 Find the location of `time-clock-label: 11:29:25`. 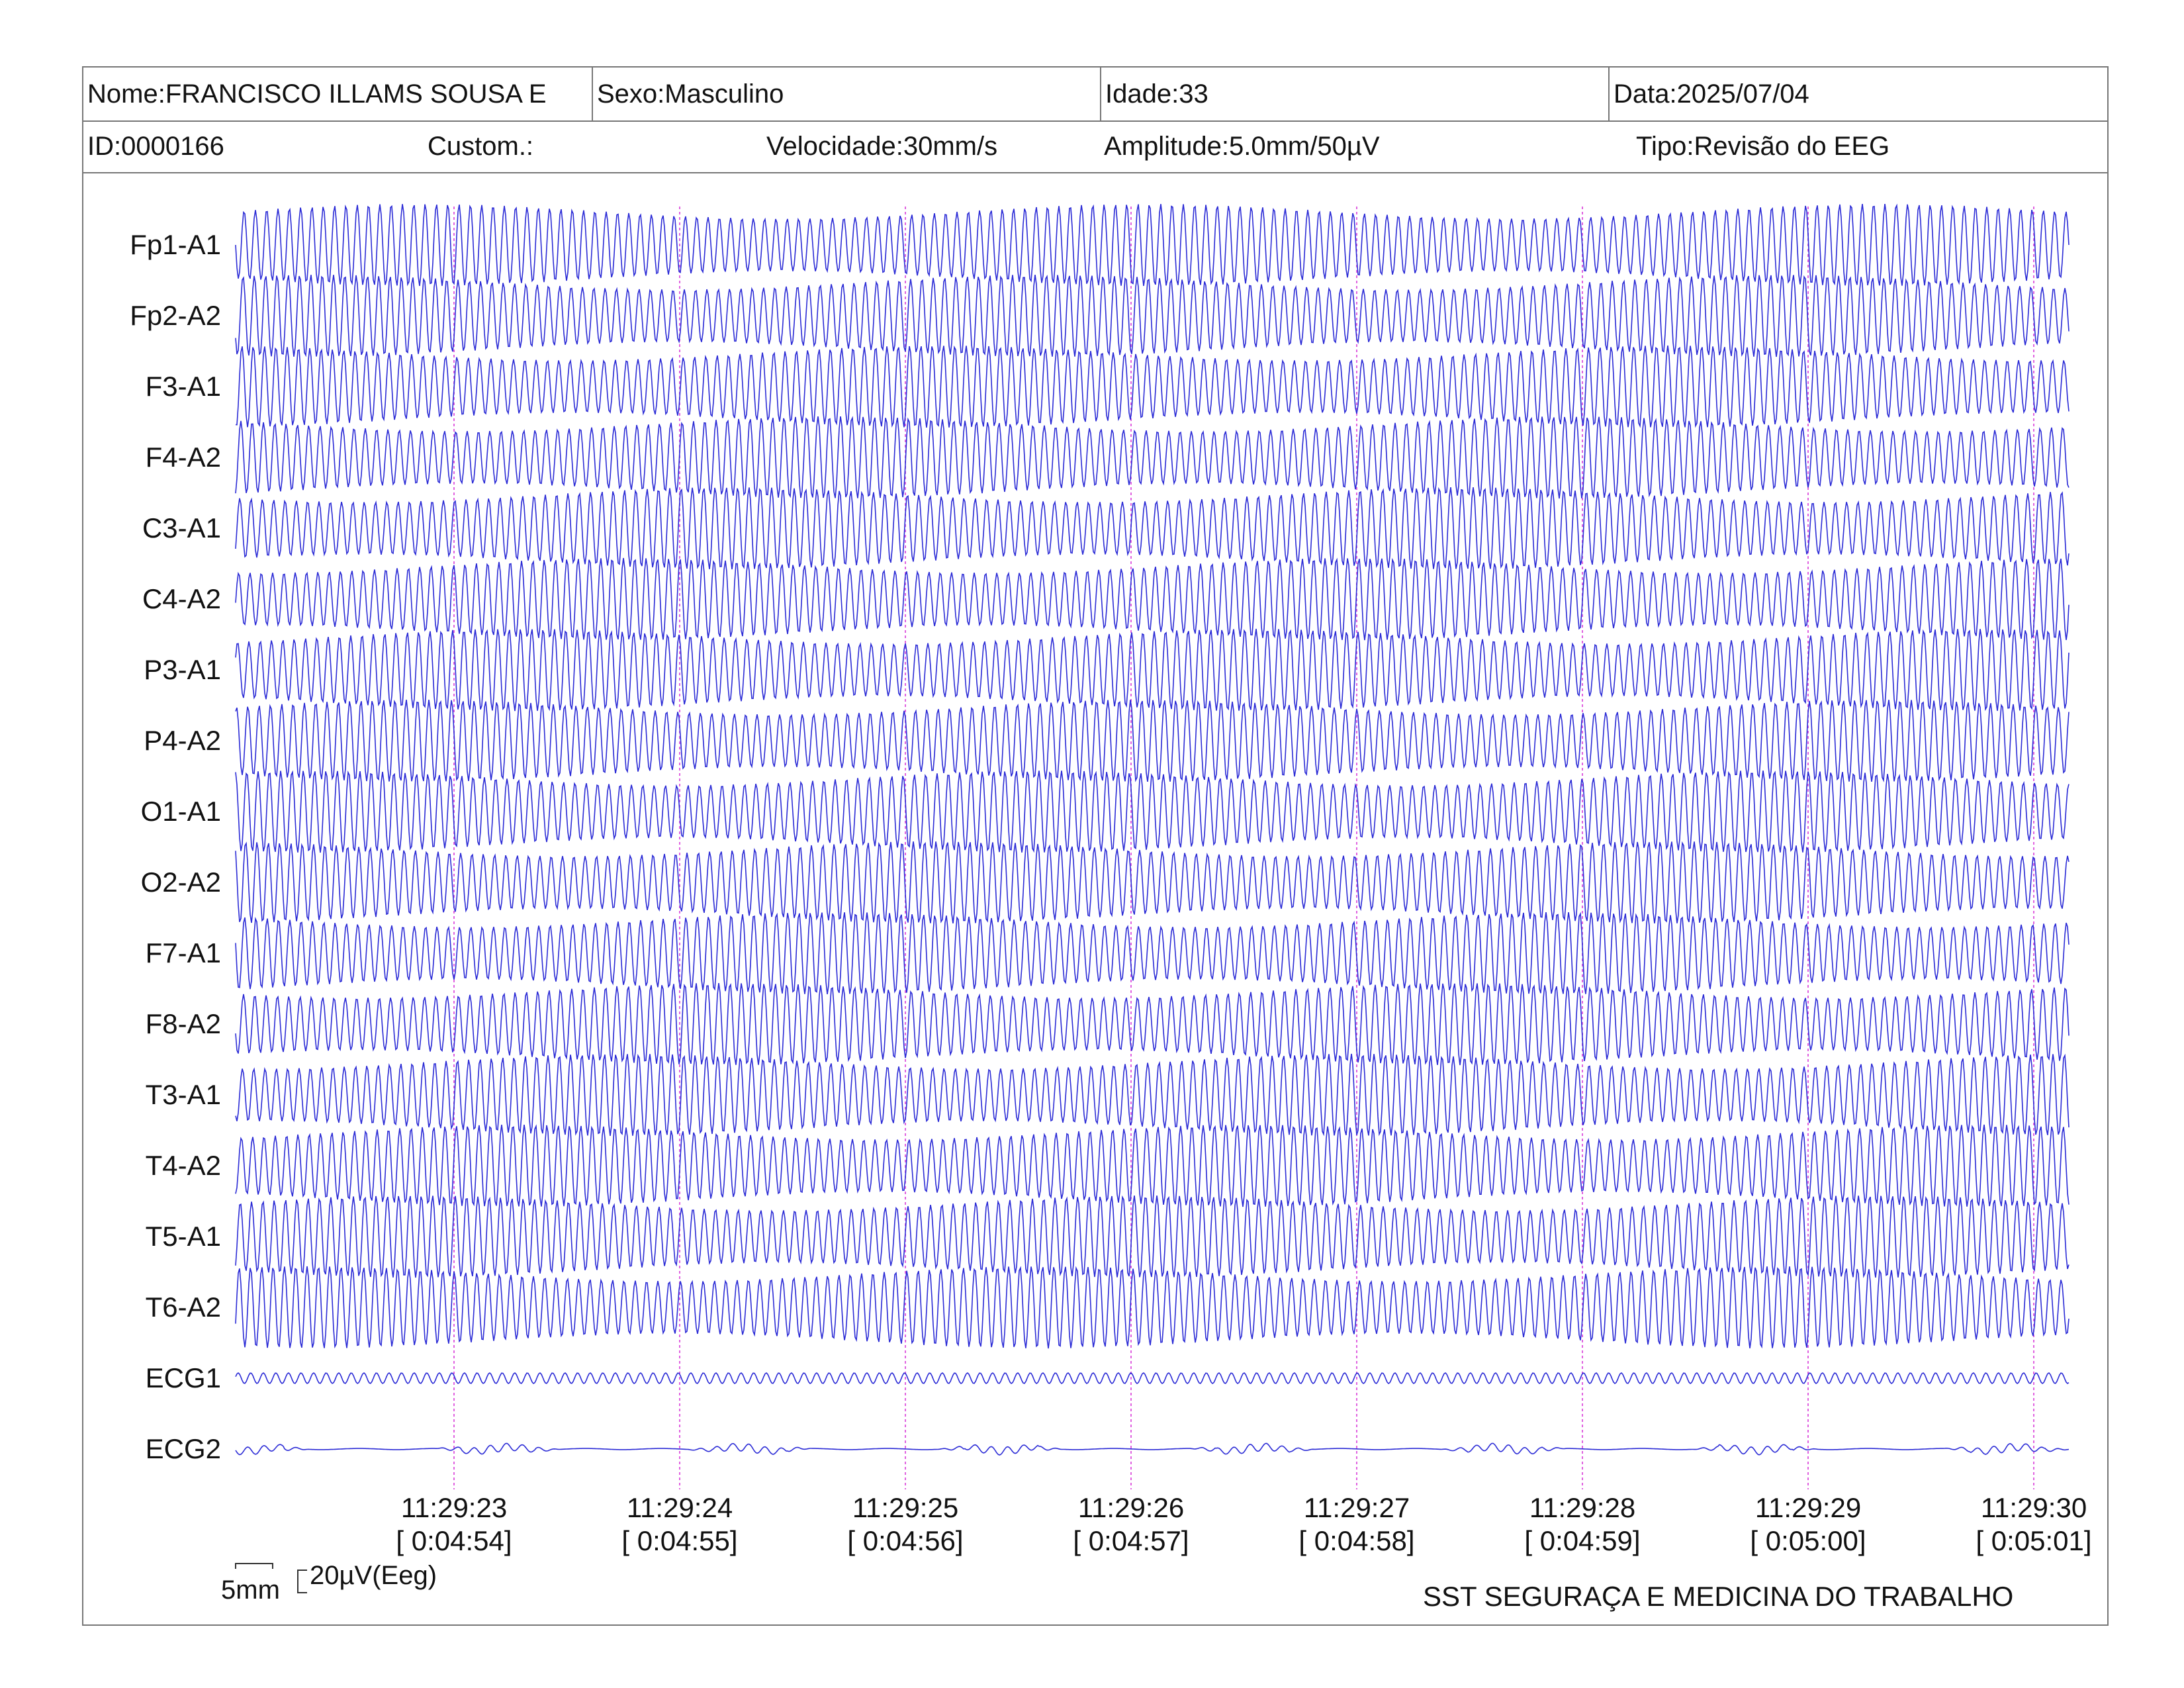

time-clock-label: 11:29:25 is located at coordinates (905, 1507).